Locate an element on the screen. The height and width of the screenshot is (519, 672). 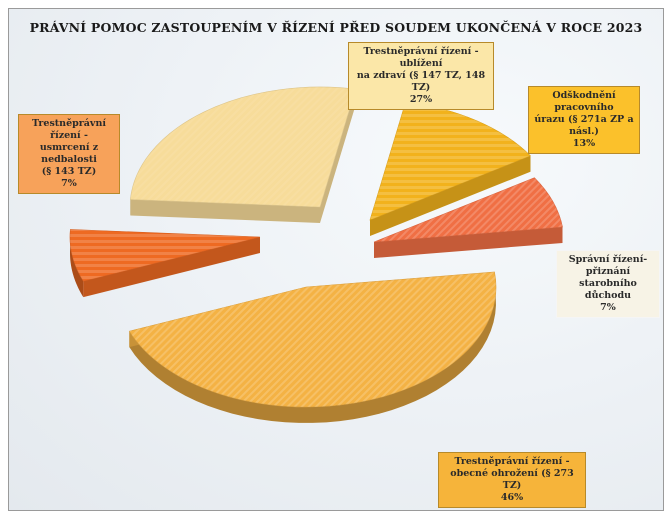
slice-value: 27% is located at coordinates (421, 99).